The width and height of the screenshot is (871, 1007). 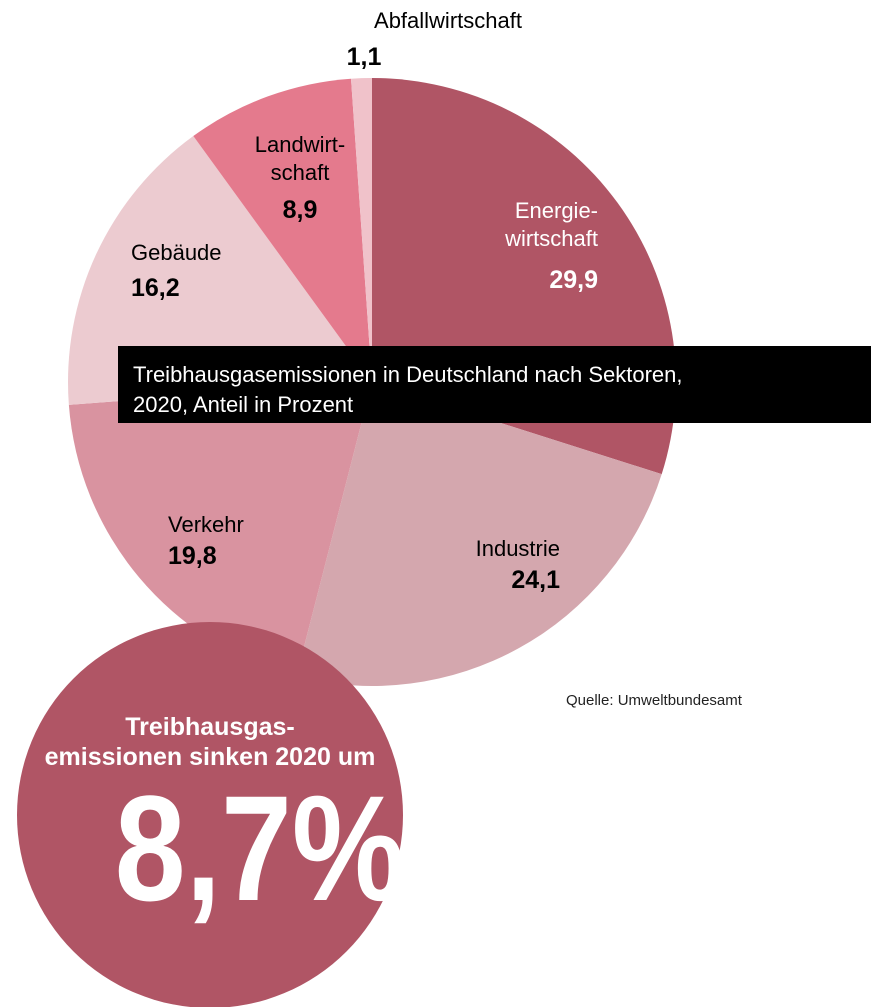 What do you see at coordinates (535, 580) in the screenshot?
I see `slice-value: 24,1` at bounding box center [535, 580].